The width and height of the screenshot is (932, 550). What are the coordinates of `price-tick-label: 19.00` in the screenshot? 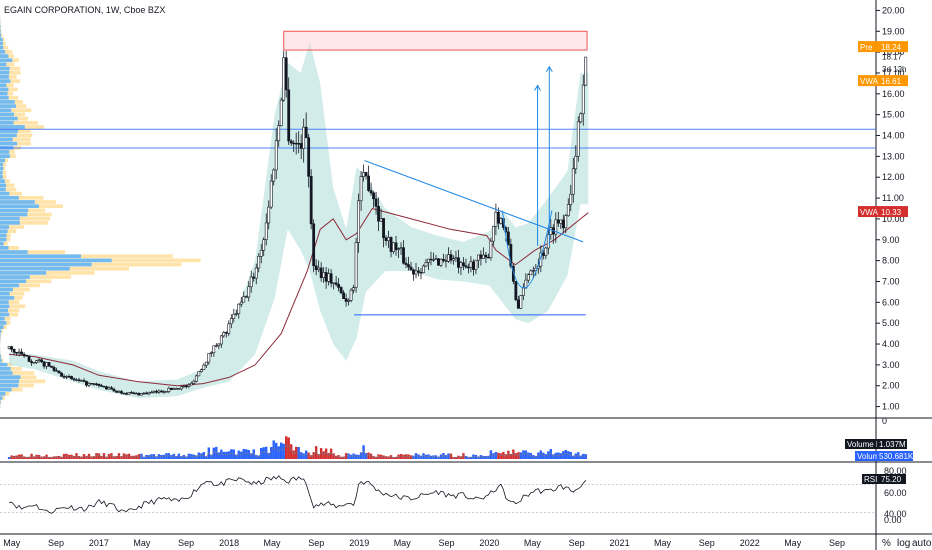 It's located at (893, 31).